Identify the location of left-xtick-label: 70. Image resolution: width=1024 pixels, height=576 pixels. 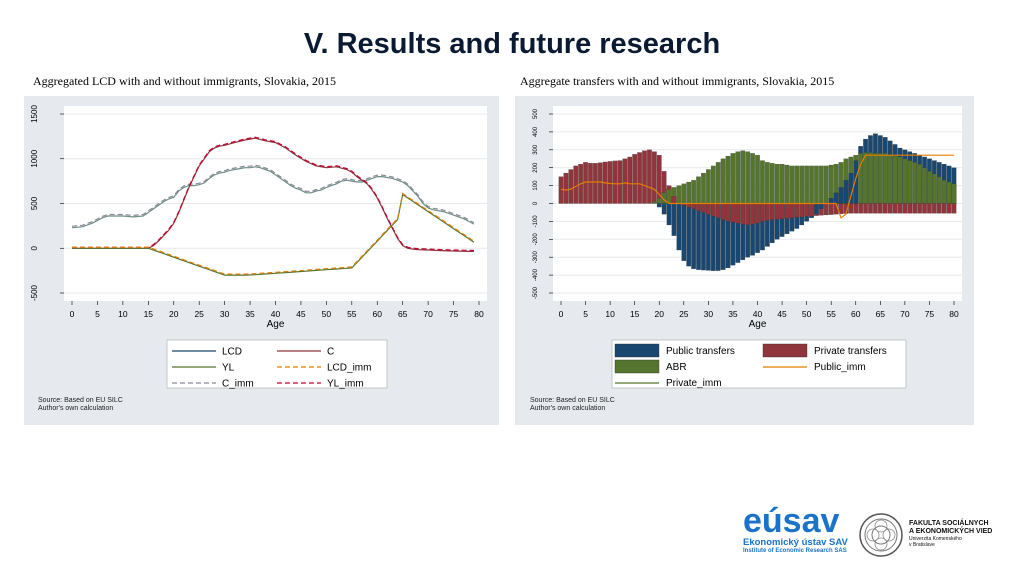
(428, 314).